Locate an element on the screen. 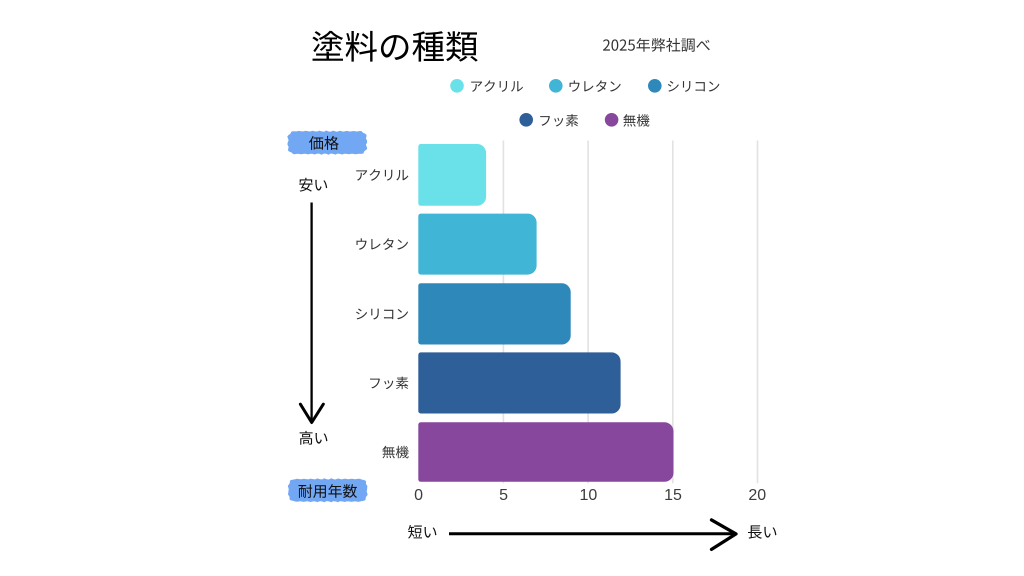  svg-text: 5 is located at coordinates (503, 495).